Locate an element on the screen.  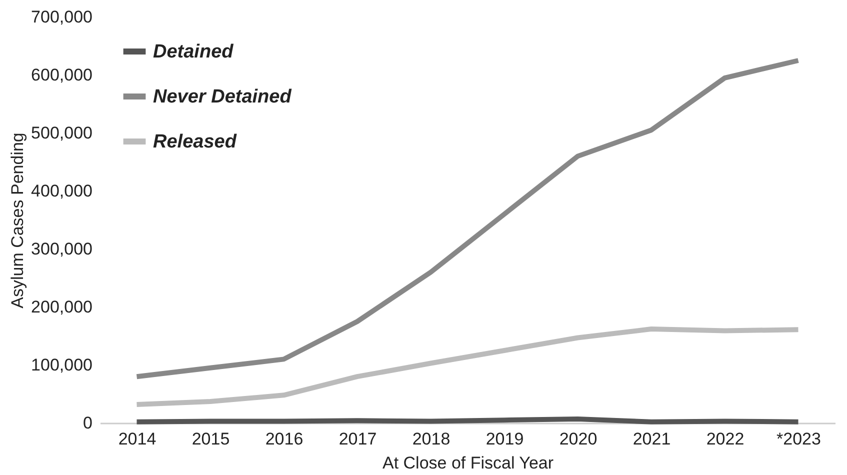
y-tick-label: 200,000 is located at coordinates (61, 307).